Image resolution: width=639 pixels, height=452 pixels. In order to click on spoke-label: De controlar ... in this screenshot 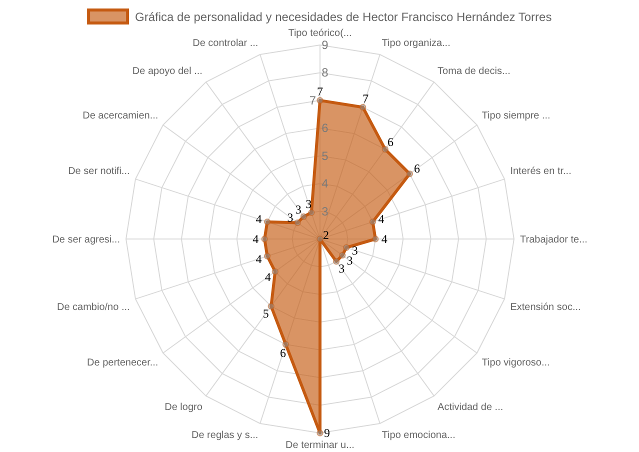, I will do `click(225, 43)`.